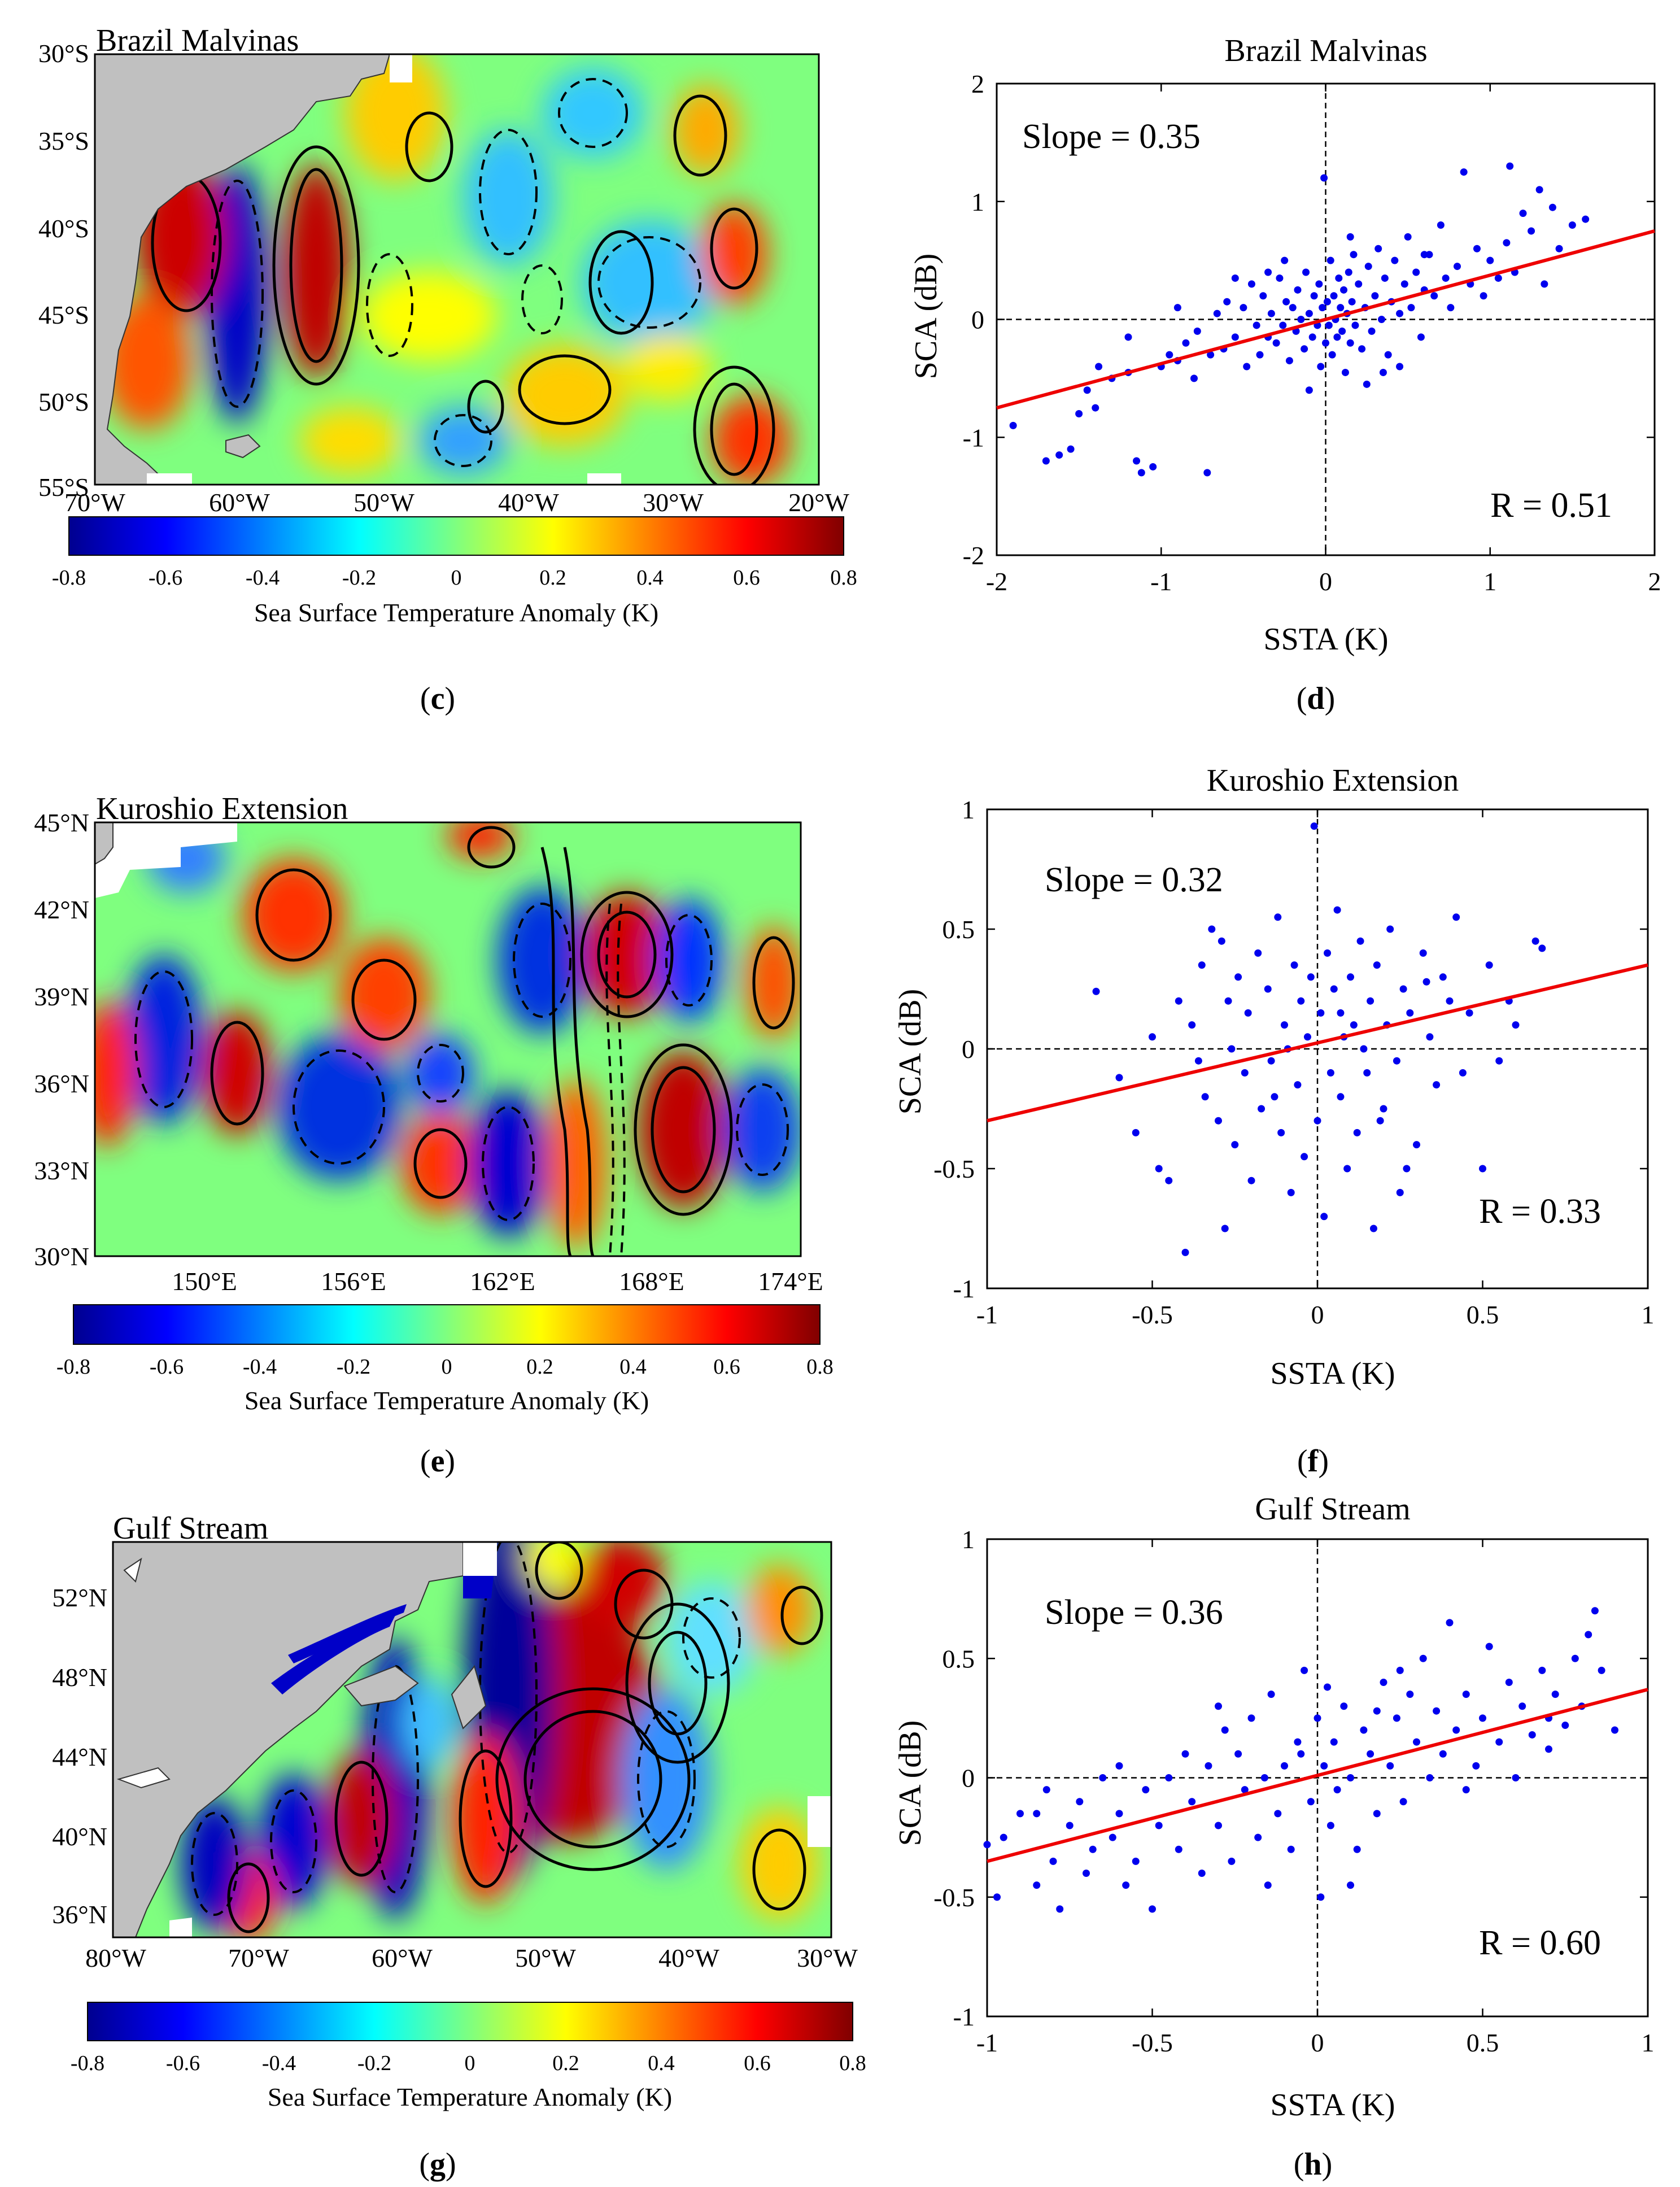  Describe the element at coordinates (910, 1783) in the screenshot. I see `scatter-gulf-ylabel: SCA (dB)` at that location.